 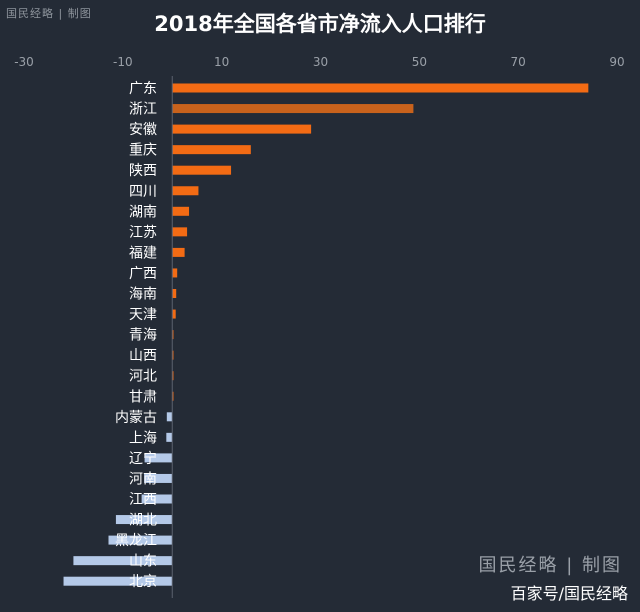 What do you see at coordinates (143, 89) in the screenshot?
I see `category-label: 广东` at bounding box center [143, 89].